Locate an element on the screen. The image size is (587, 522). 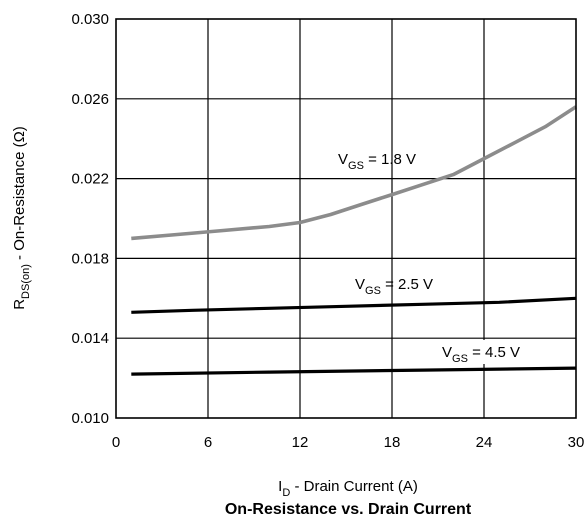
y-tick-label: 0.030 is located at coordinates (90, 19).